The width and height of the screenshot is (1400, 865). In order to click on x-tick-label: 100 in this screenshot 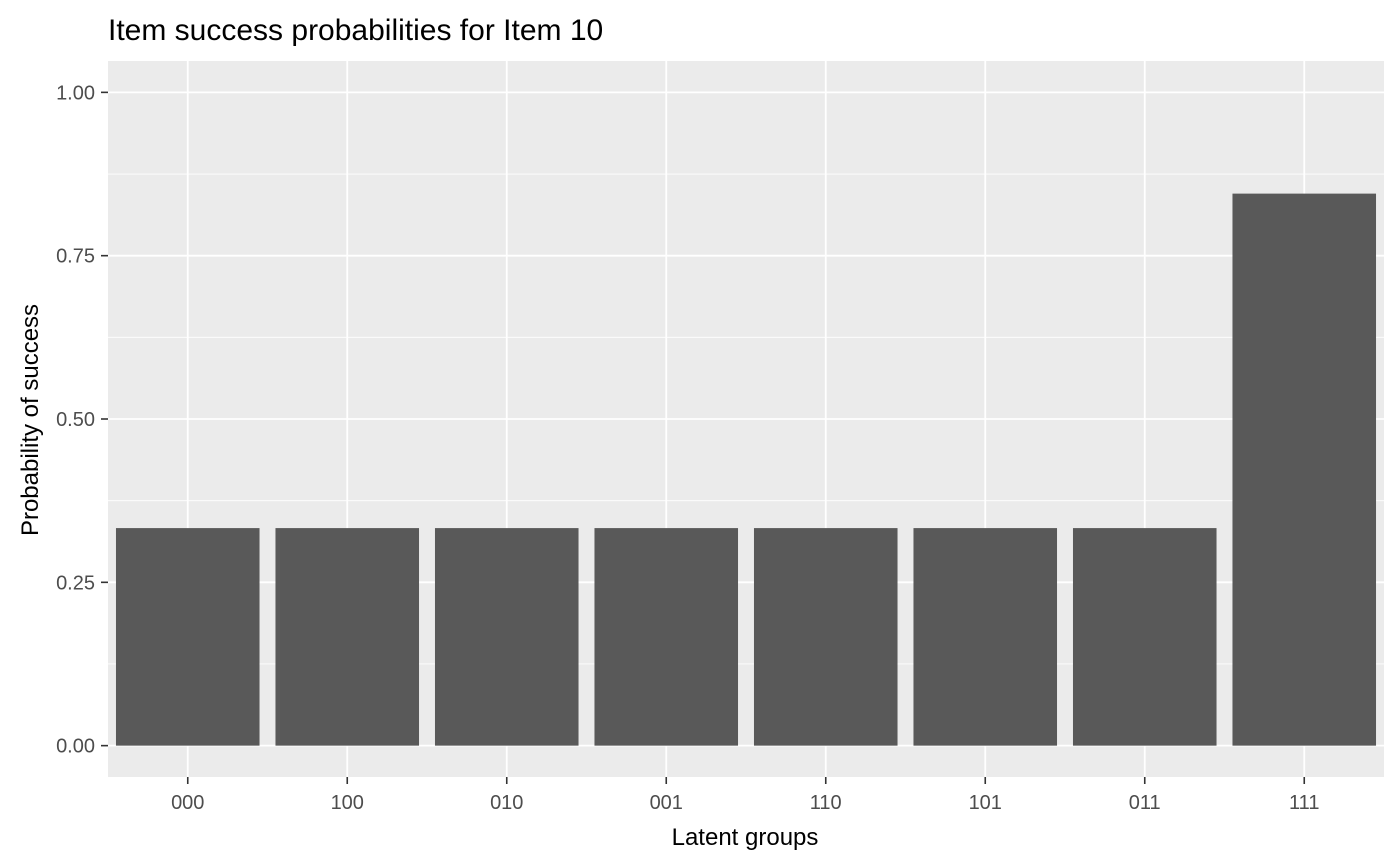, I will do `click(347, 803)`.